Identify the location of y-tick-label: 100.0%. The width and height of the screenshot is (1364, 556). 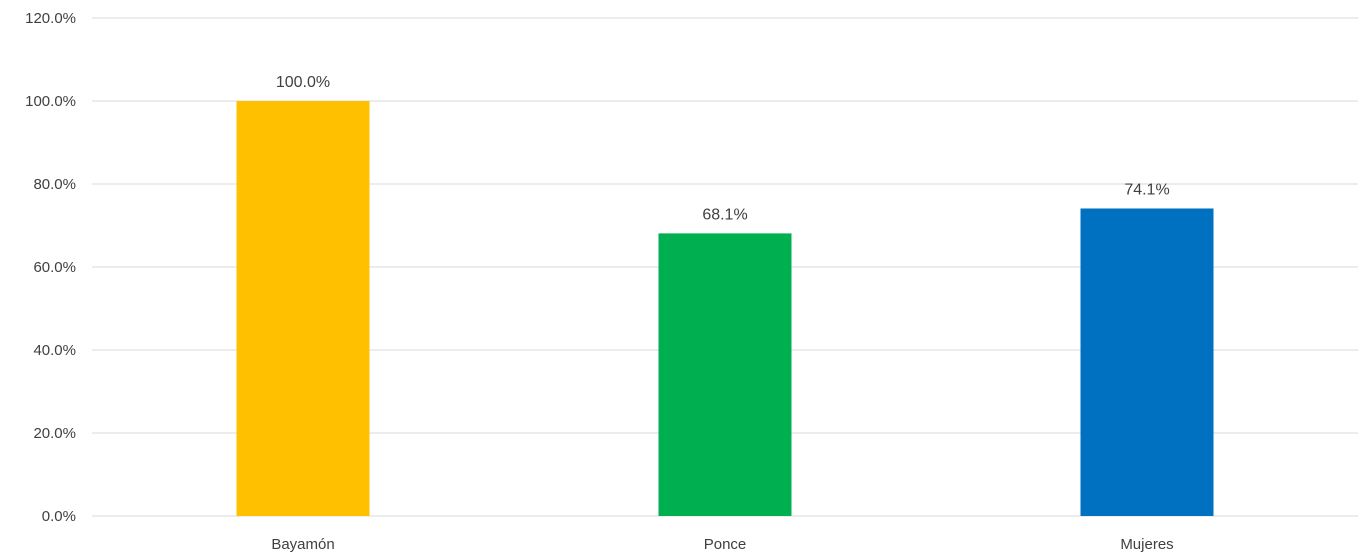
(50, 101).